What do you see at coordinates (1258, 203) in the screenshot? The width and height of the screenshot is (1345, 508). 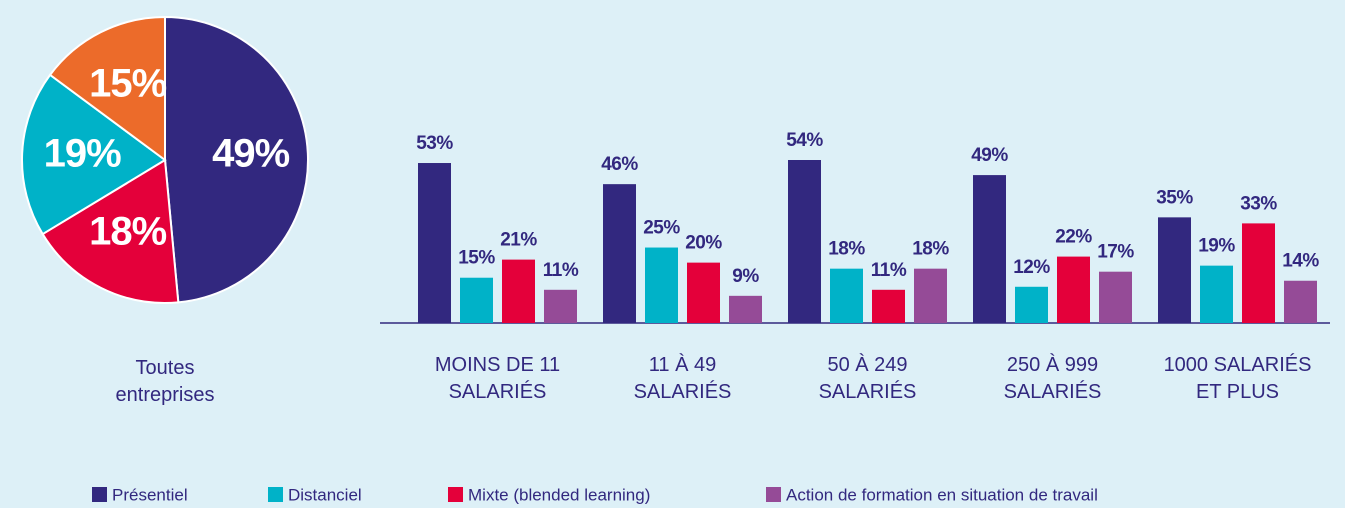 I see `value-label: 33%` at bounding box center [1258, 203].